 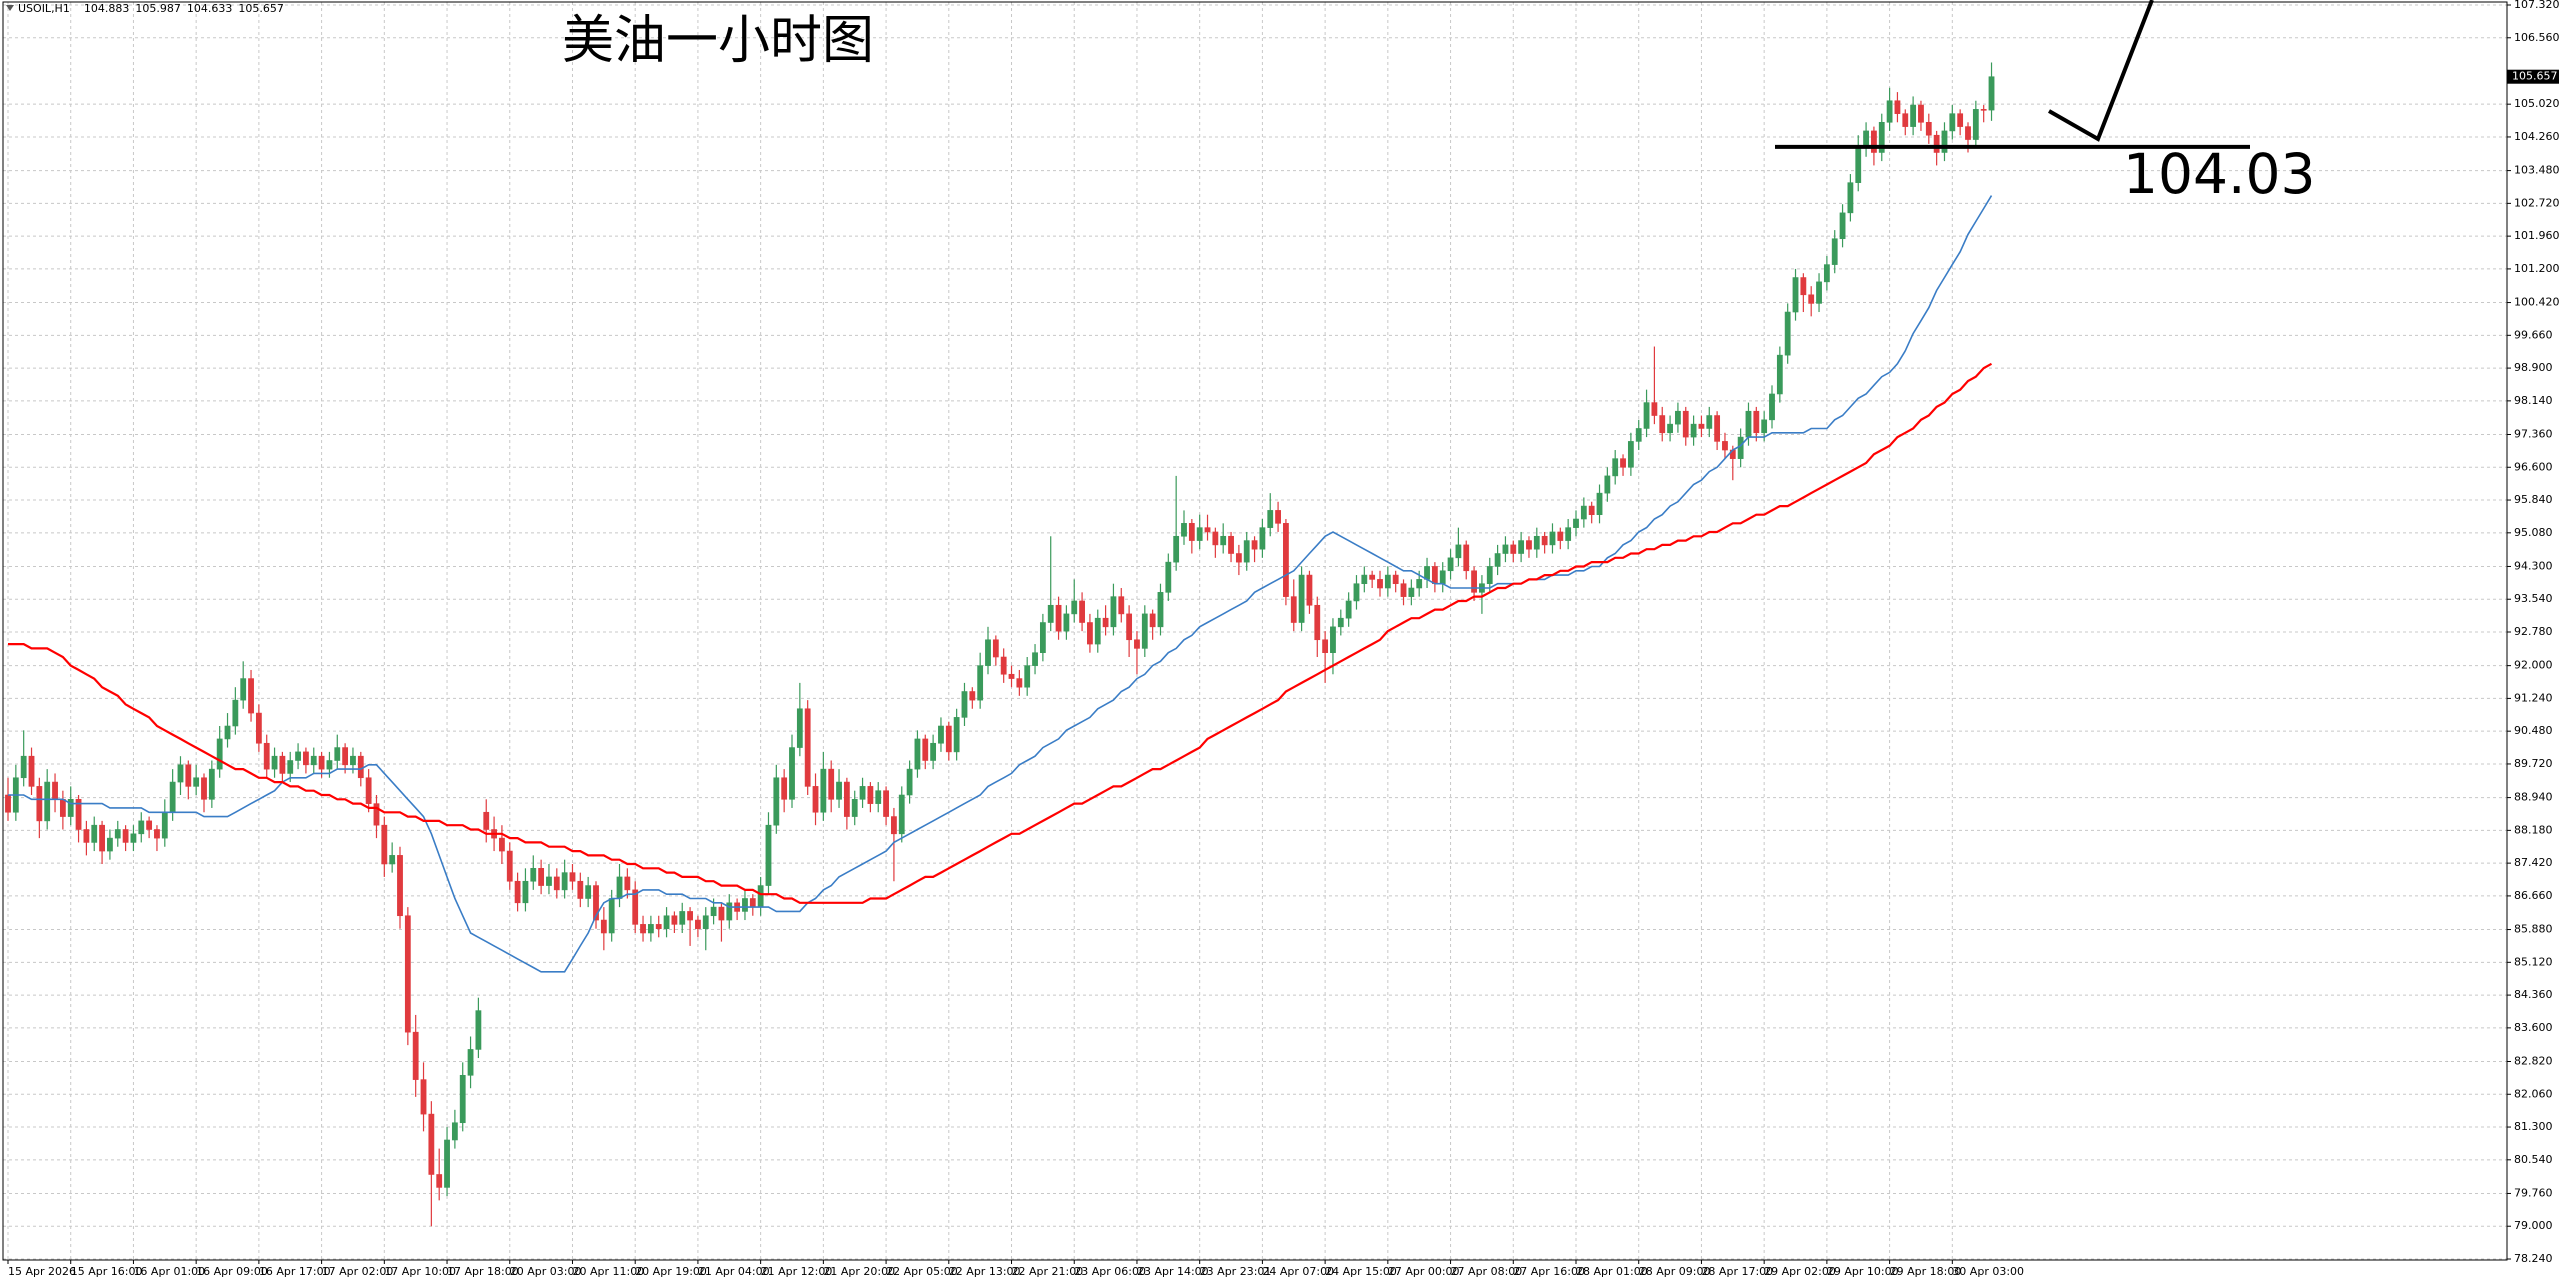 What do you see at coordinates (10, 8) in the screenshot?
I see `symbol-icon` at bounding box center [10, 8].